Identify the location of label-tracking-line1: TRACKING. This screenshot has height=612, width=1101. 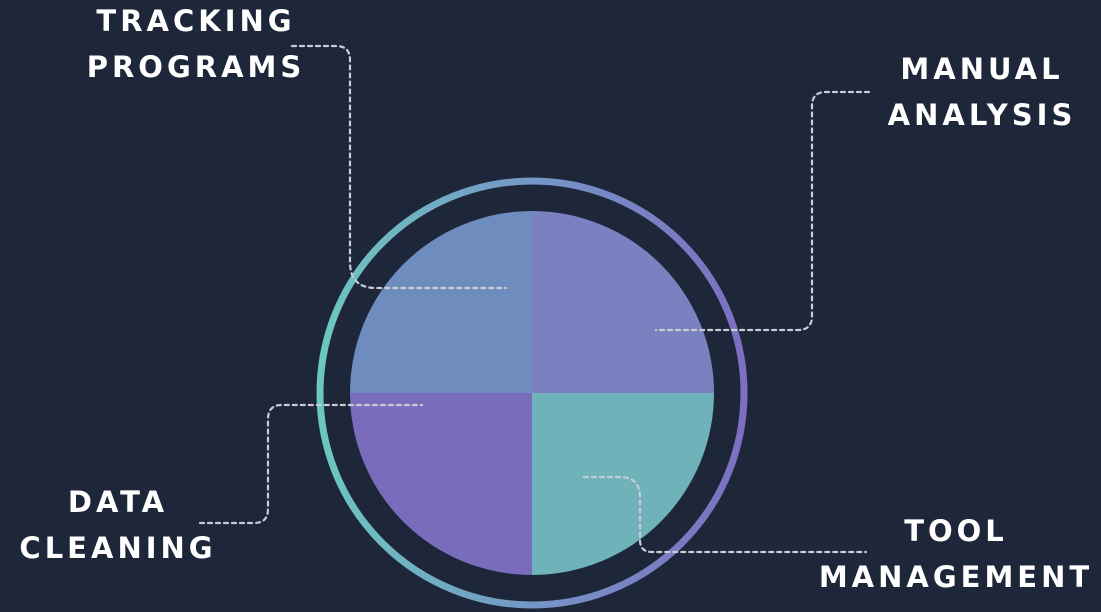
(196, 21).